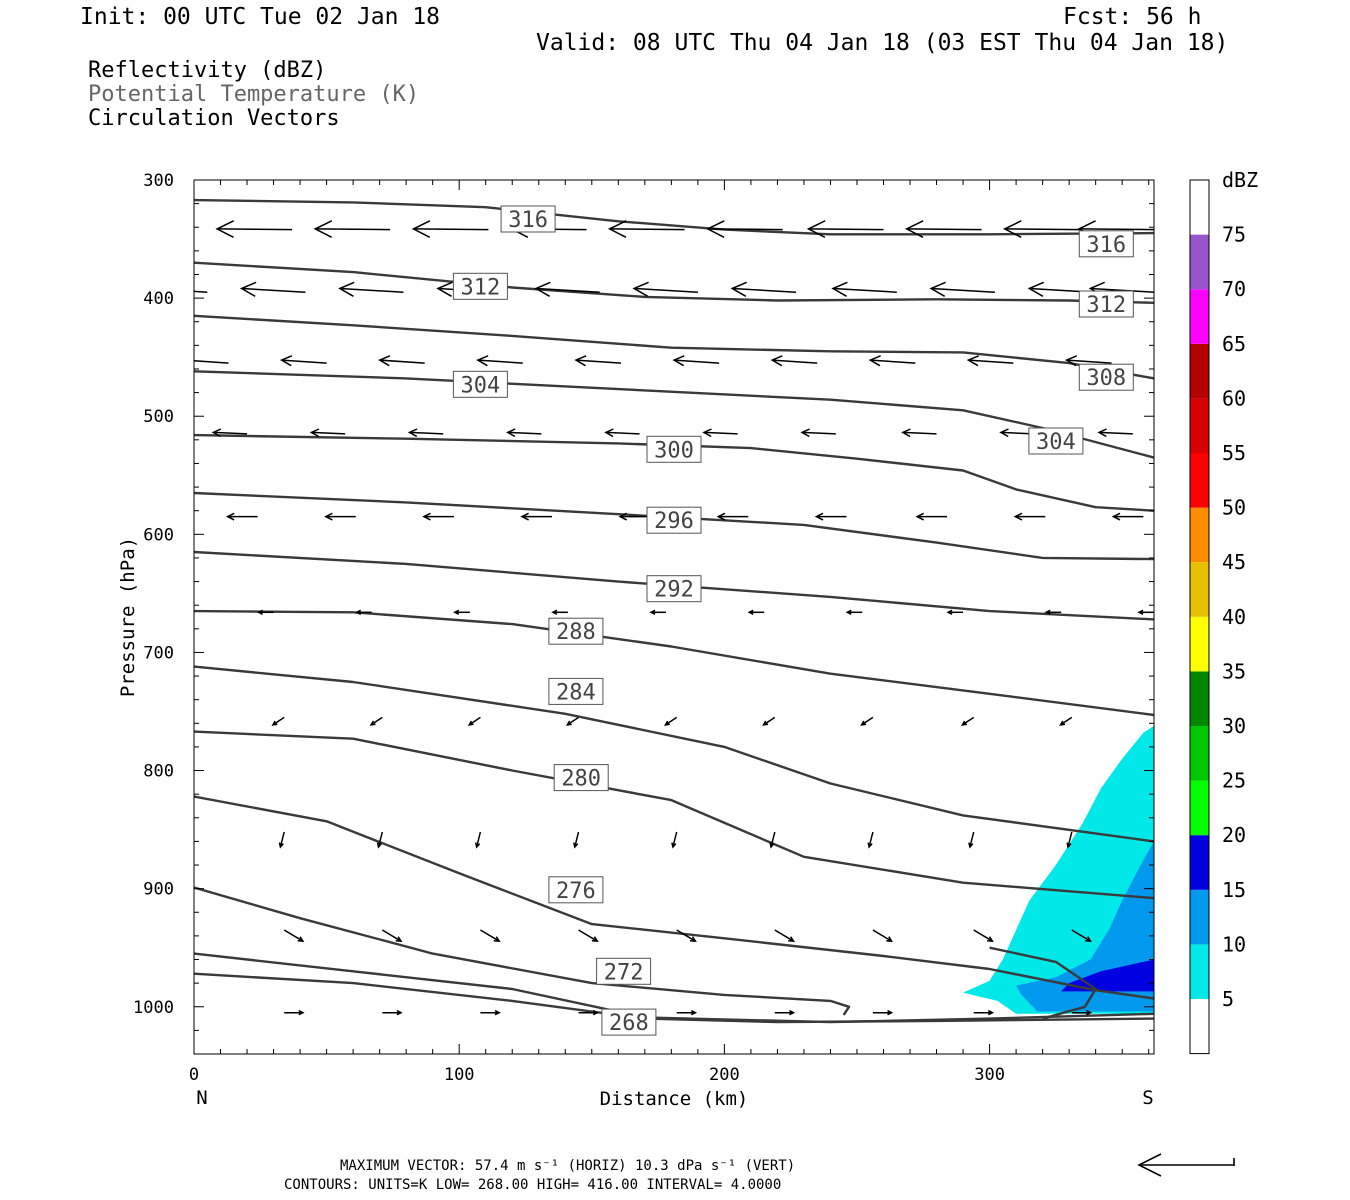 The image size is (1350, 1200). What do you see at coordinates (576, 891) in the screenshot?
I see `contour-label-text: 276` at bounding box center [576, 891].